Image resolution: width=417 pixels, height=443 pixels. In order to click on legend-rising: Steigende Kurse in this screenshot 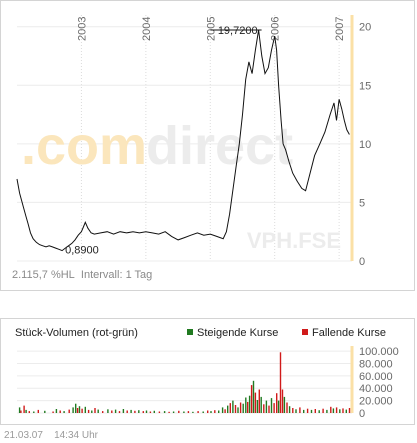, I will do `click(232, 333)`.